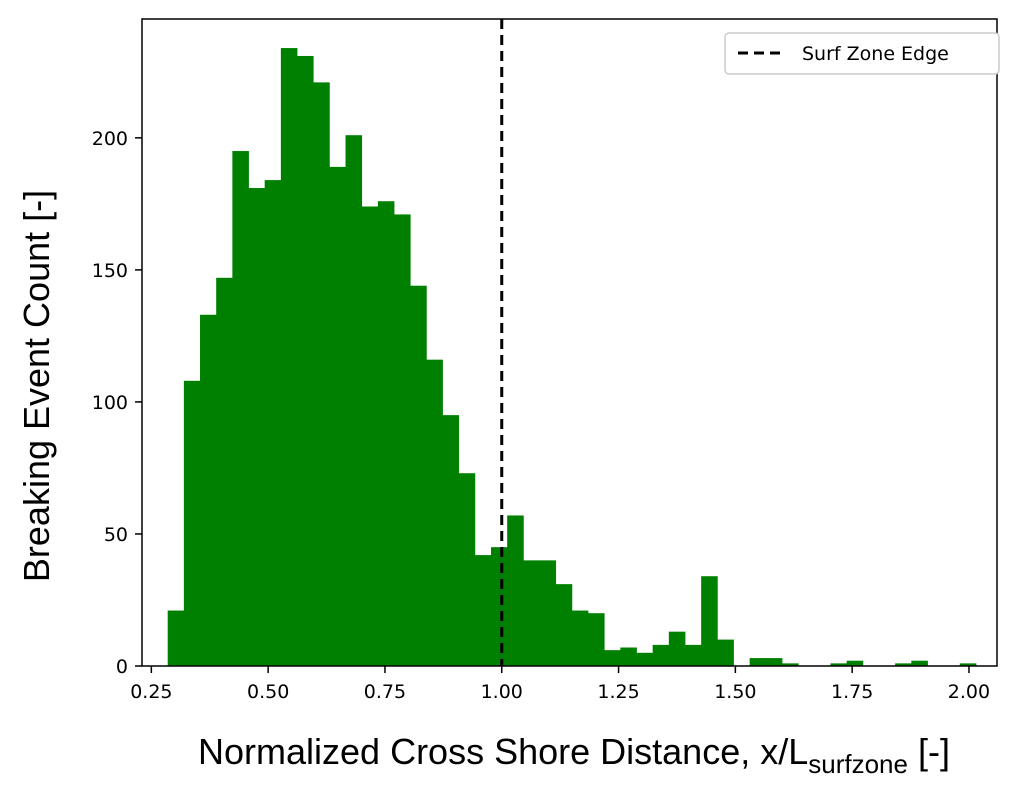 This screenshot has width=1033, height=793. Describe the element at coordinates (858, 764) in the screenshot. I see `x-axis-label-subscript: surfzone` at that location.